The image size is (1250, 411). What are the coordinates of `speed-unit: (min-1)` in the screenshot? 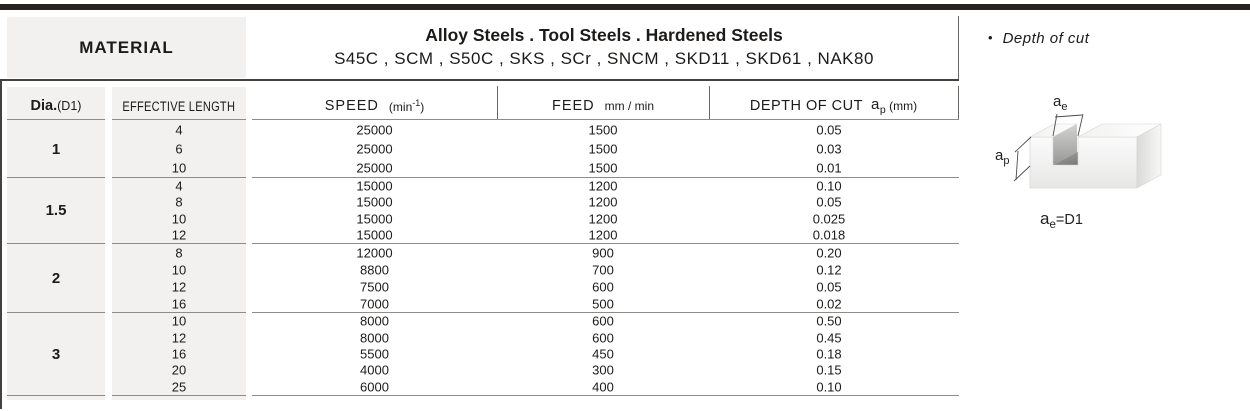 It's located at (406, 106).